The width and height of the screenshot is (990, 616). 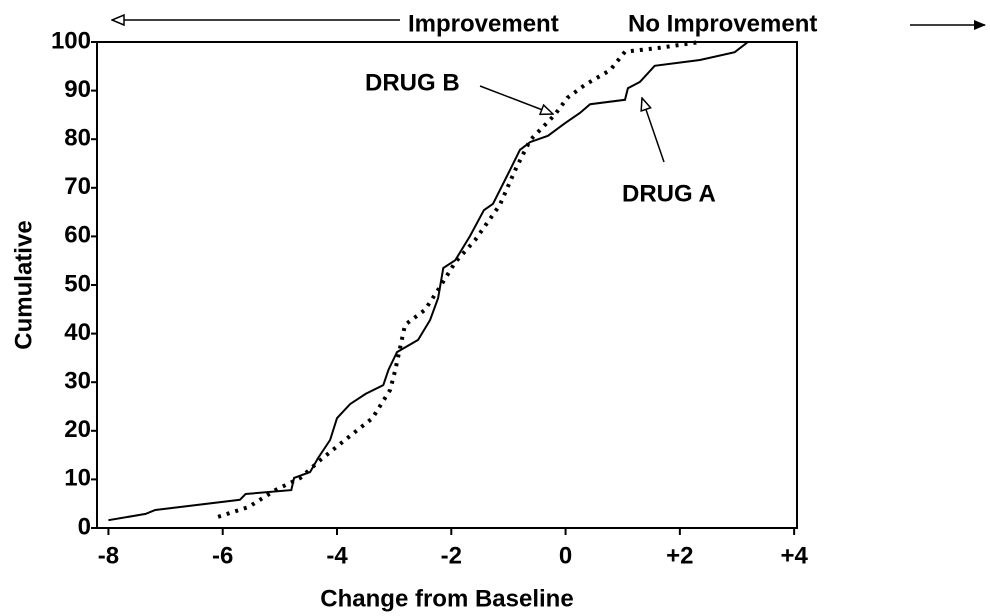 What do you see at coordinates (77, 138) in the screenshot?
I see `y-tick-label: 80` at bounding box center [77, 138].